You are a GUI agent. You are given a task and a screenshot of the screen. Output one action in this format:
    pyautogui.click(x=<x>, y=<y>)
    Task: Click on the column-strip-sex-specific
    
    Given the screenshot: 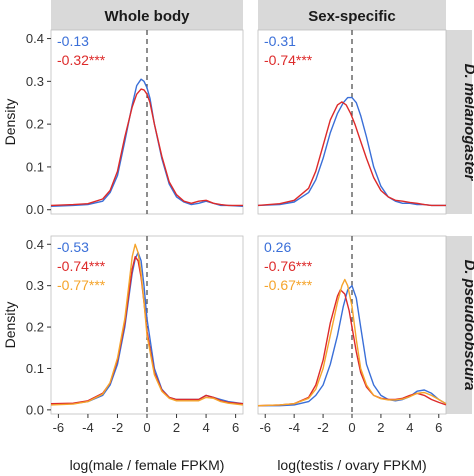 What is the action you would take?
    pyautogui.click(x=352, y=15)
    